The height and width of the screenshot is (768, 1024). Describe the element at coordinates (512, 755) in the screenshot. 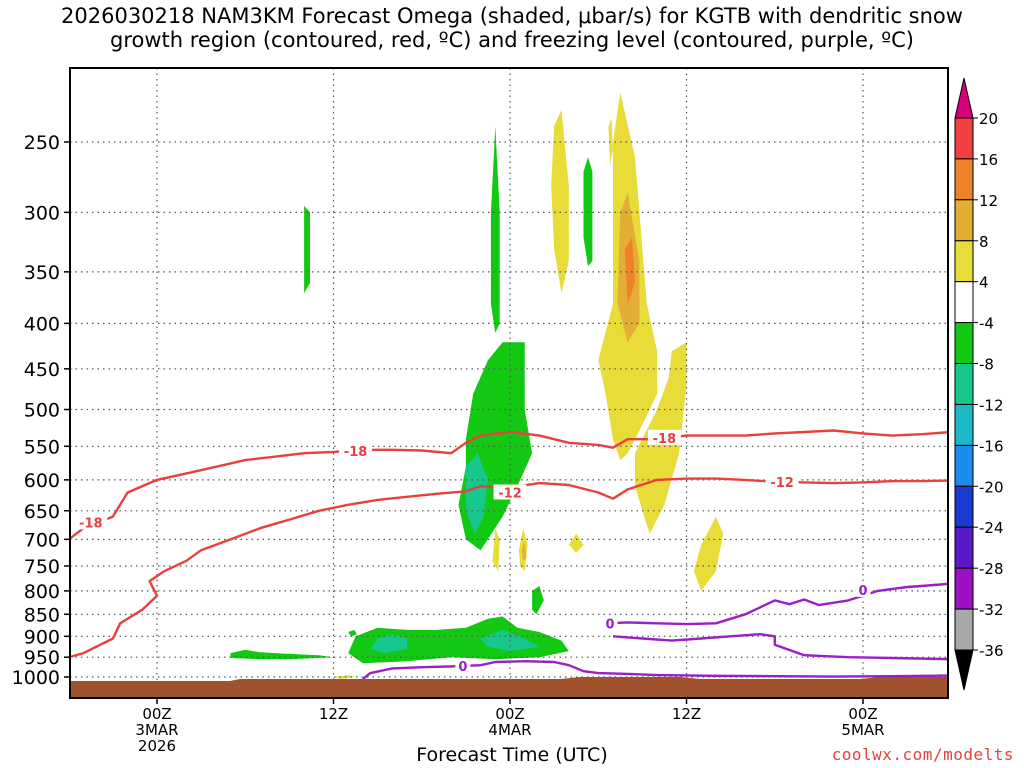

I see `x-axis-label: Forecast Time (UTC)` at that location.